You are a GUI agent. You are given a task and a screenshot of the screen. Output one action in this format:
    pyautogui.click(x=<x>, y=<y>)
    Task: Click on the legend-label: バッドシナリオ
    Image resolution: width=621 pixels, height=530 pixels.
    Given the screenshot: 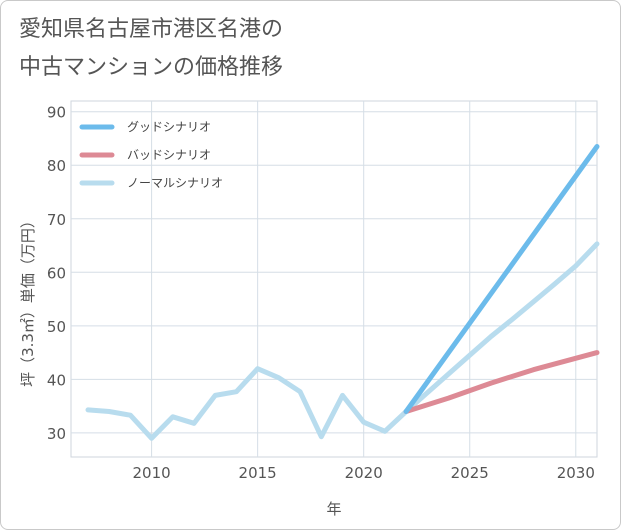 What is the action you would take?
    pyautogui.click(x=169, y=155)
    